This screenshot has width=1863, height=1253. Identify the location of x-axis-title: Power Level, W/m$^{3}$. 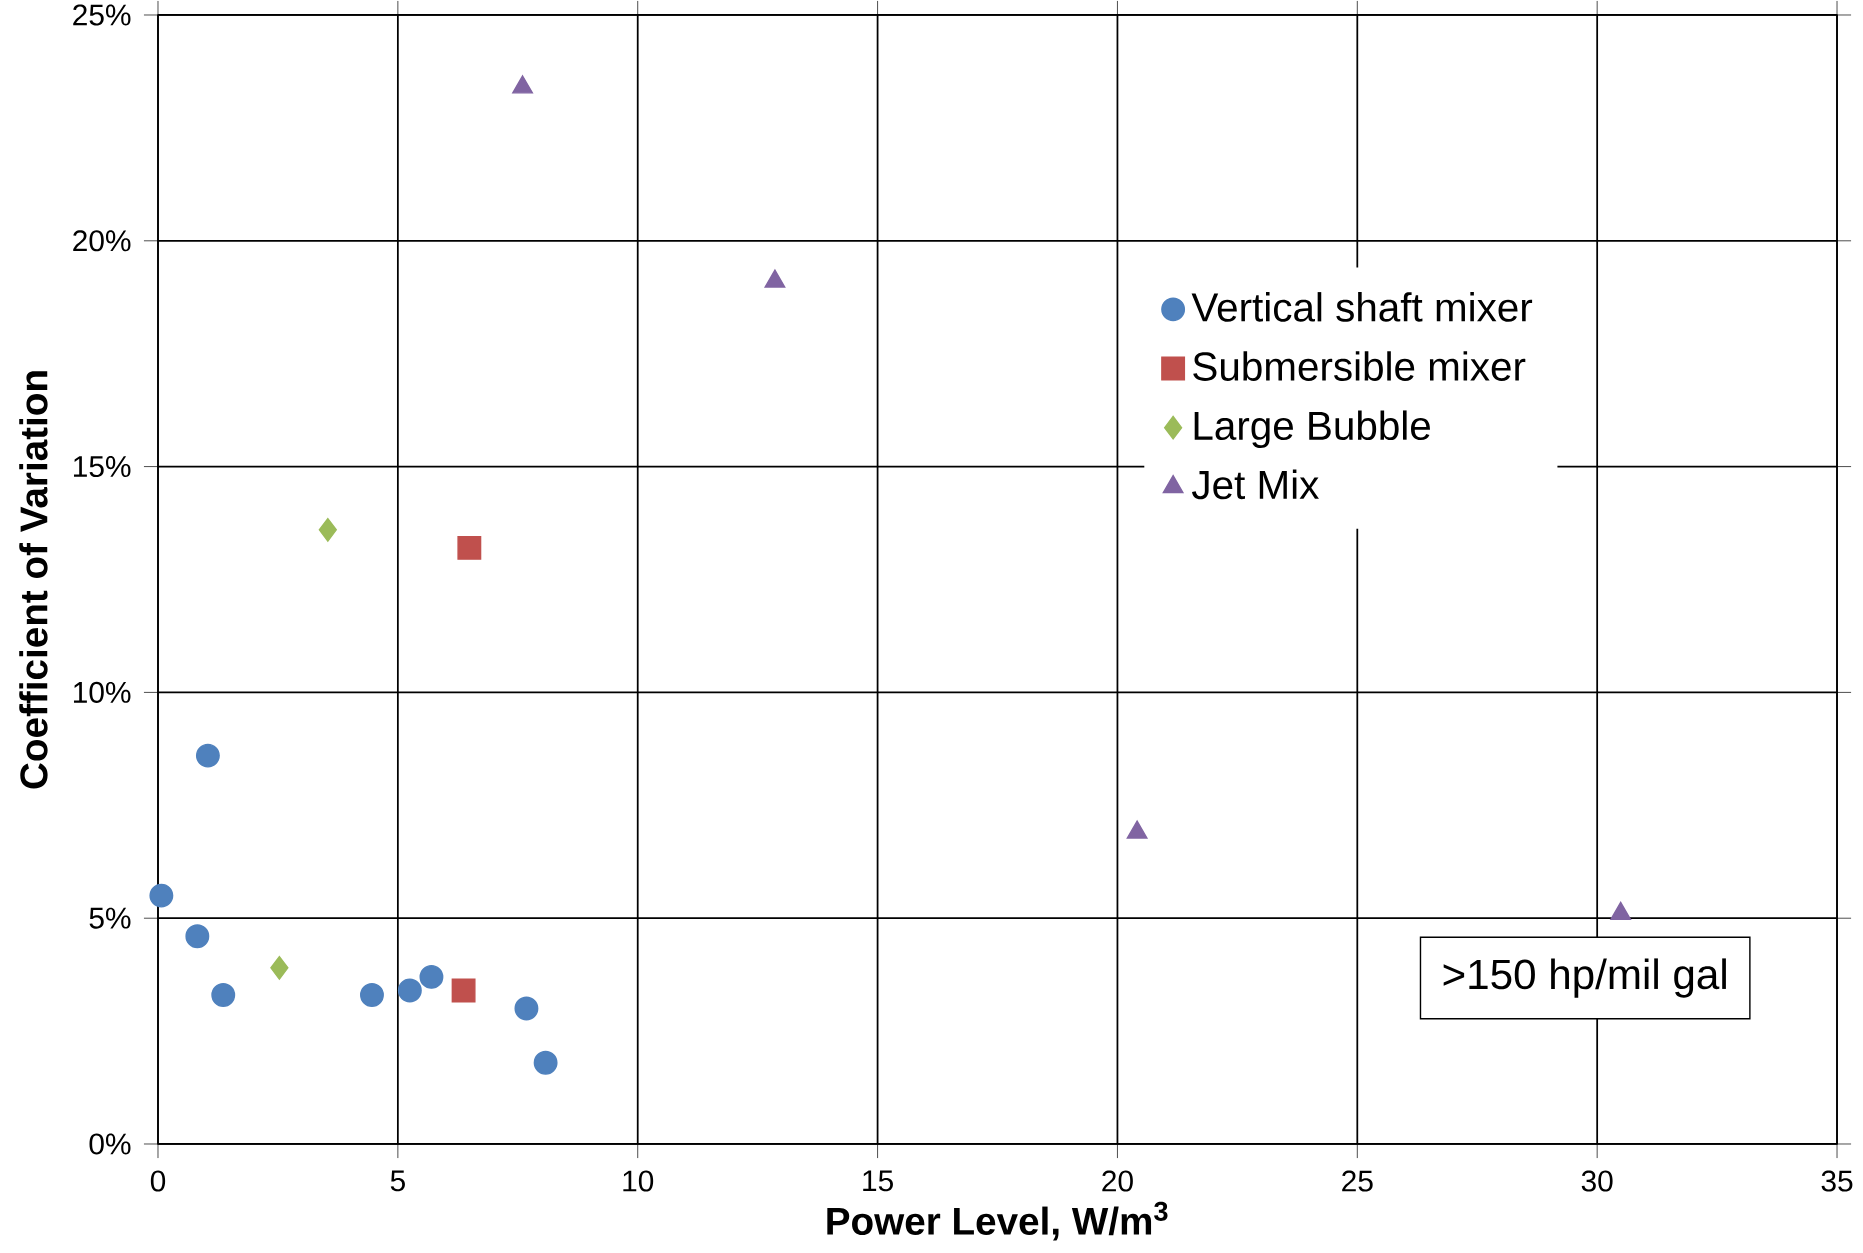
(997, 1221).